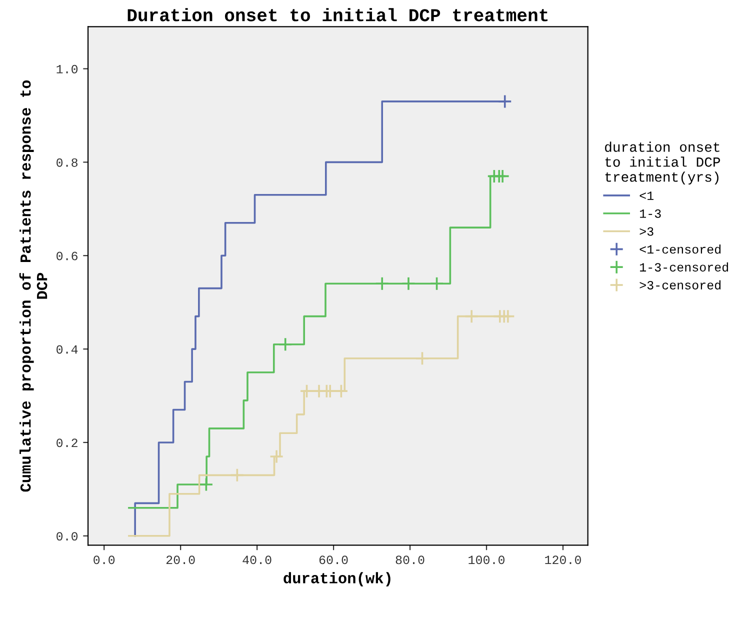 The height and width of the screenshot is (621, 746). Describe the element at coordinates (33, 286) in the screenshot. I see `y-axis-title: Cumulative proportion of Patients response to DCP` at that location.